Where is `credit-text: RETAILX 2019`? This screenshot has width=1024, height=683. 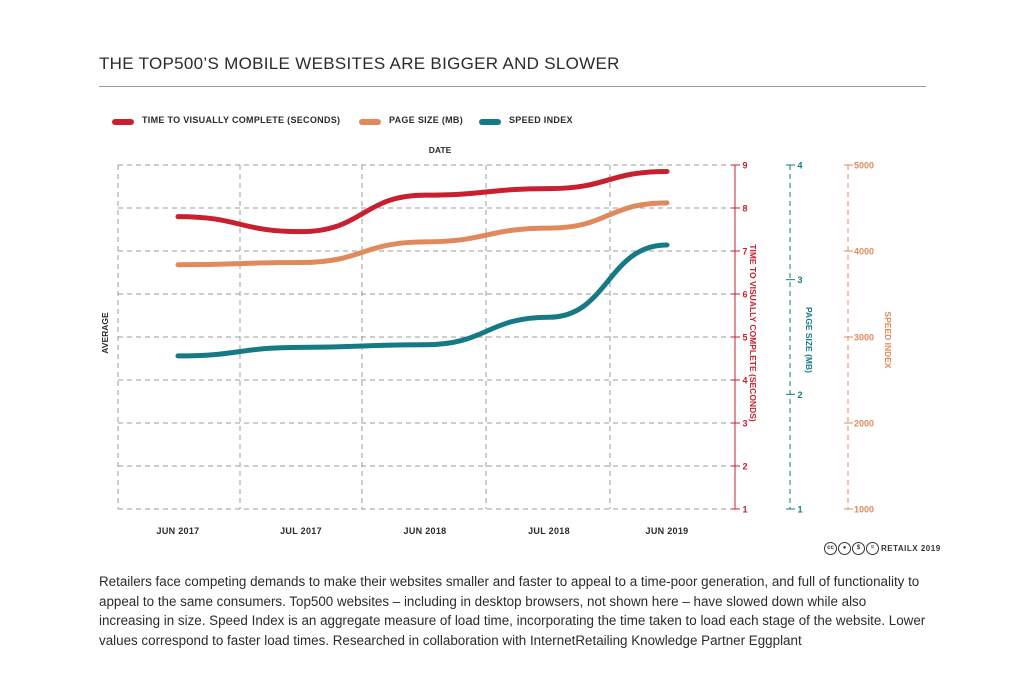 credit-text: RETAILX 2019 is located at coordinates (911, 548).